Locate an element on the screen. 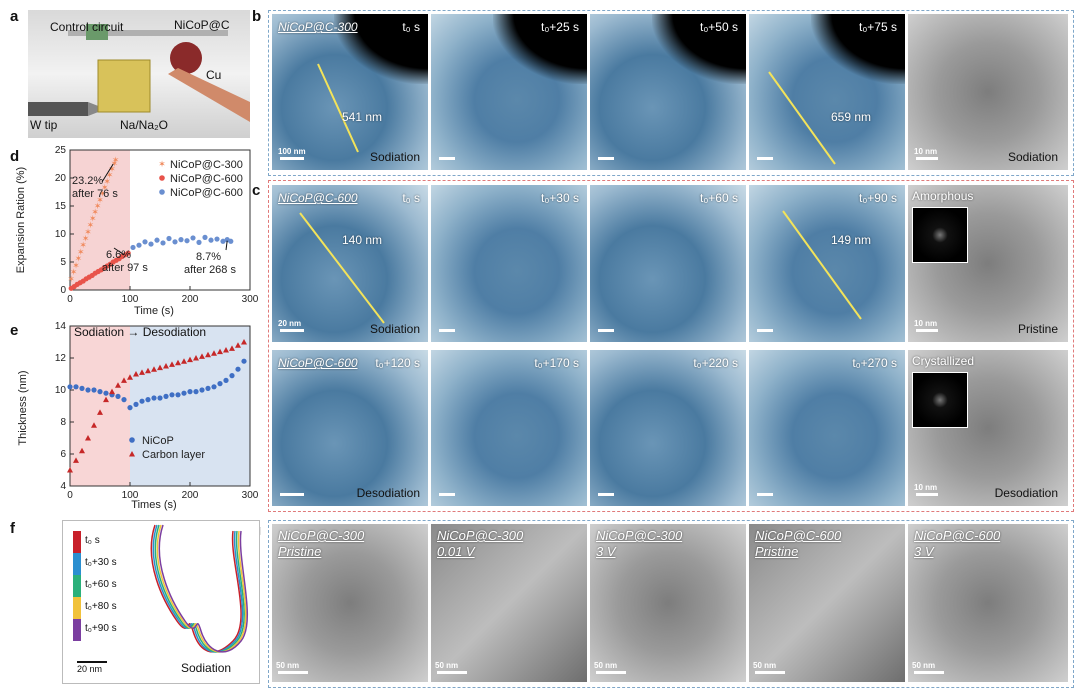 This screenshot has height=696, width=1080. y-tick-label: 20 is located at coordinates (61, 178).